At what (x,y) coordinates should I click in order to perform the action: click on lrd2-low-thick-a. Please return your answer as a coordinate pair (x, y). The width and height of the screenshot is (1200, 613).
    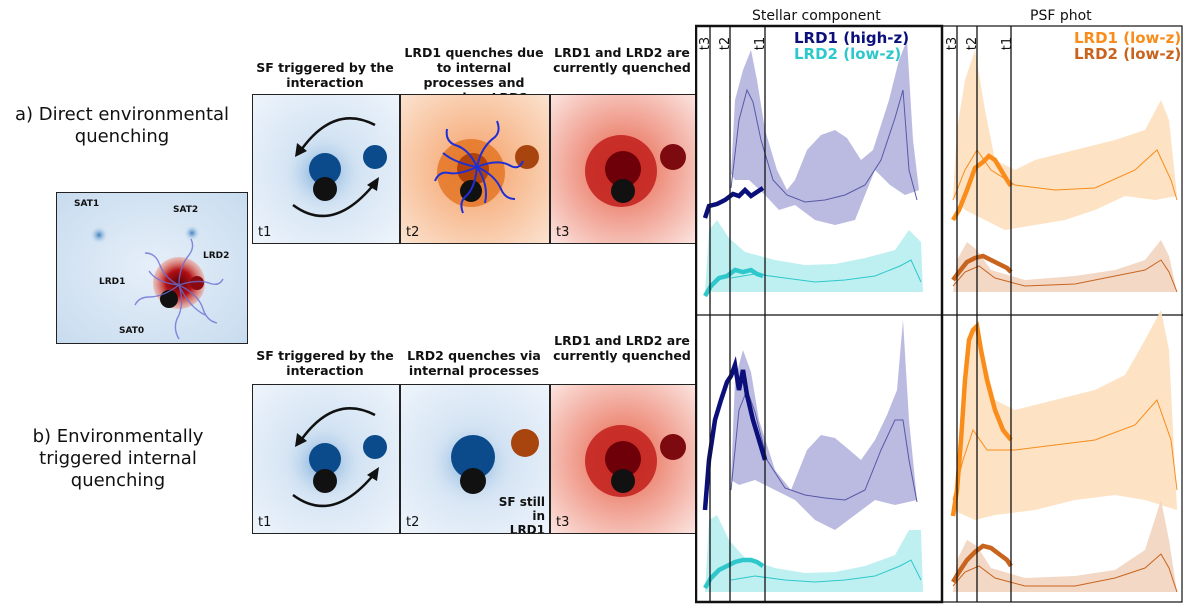
    Looking at the image, I should click on (733, 282).